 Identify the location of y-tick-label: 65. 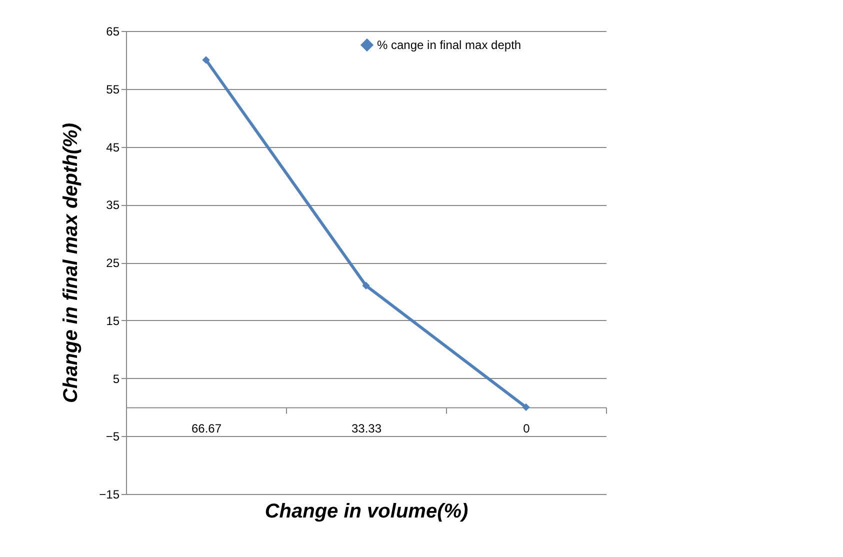
(113, 31).